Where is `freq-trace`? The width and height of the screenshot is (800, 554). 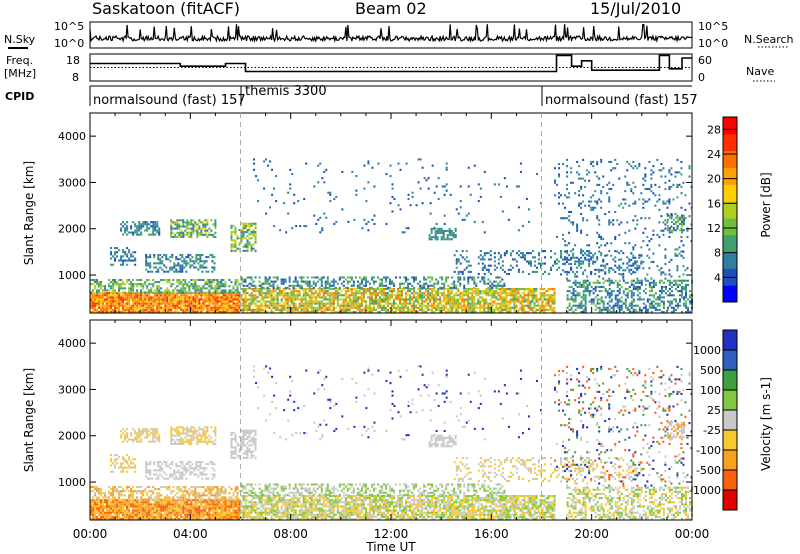 freq-trace is located at coordinates (391, 63).